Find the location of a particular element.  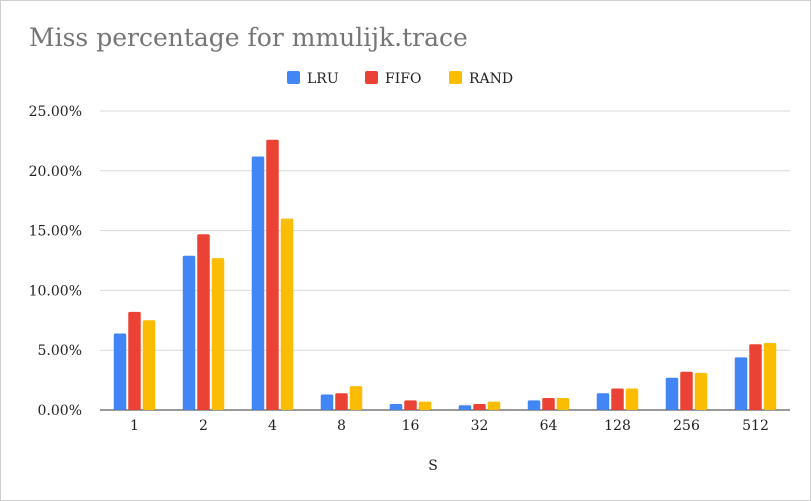

x-tick-label: 8 is located at coordinates (341, 426).